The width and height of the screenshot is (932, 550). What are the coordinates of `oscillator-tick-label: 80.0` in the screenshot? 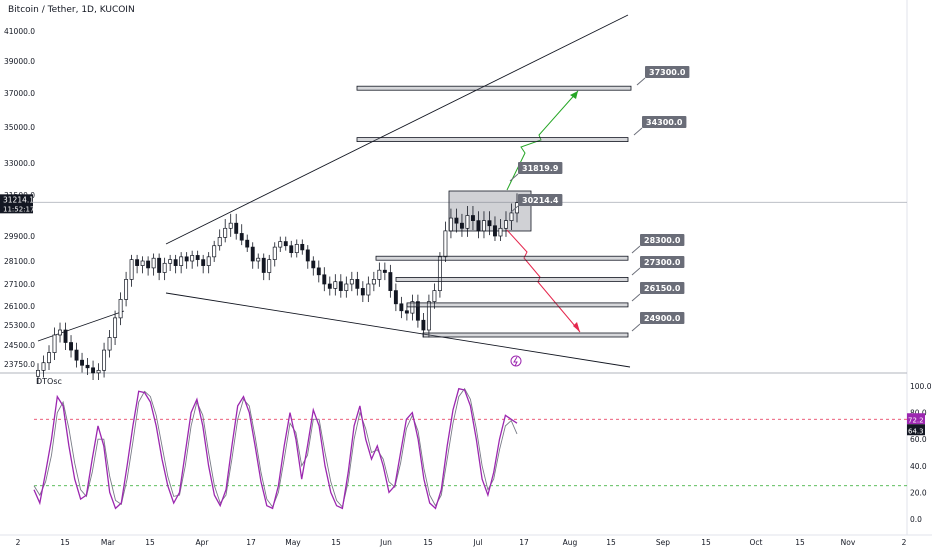 It's located at (918, 413).